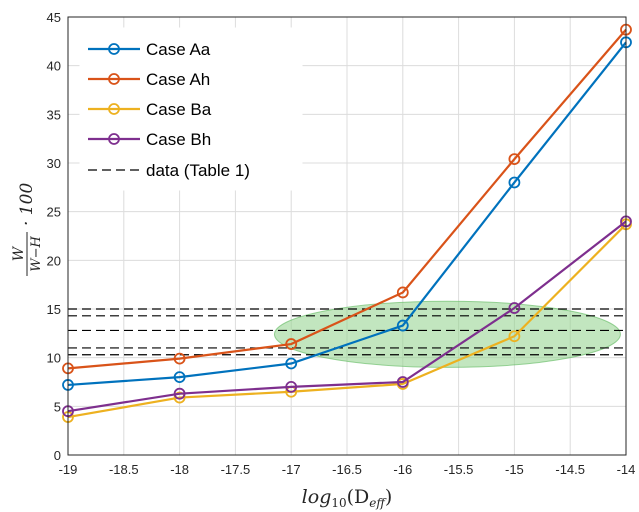 The height and width of the screenshot is (512, 639). Describe the element at coordinates (178, 139) in the screenshot. I see `legend-entry-label: Case Bh` at that location.